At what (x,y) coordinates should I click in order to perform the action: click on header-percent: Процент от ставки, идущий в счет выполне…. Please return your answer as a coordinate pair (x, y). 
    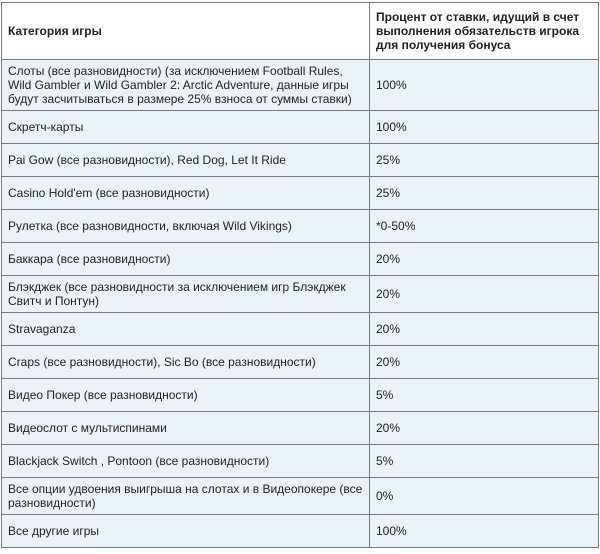
    Looking at the image, I should click on (484, 31).